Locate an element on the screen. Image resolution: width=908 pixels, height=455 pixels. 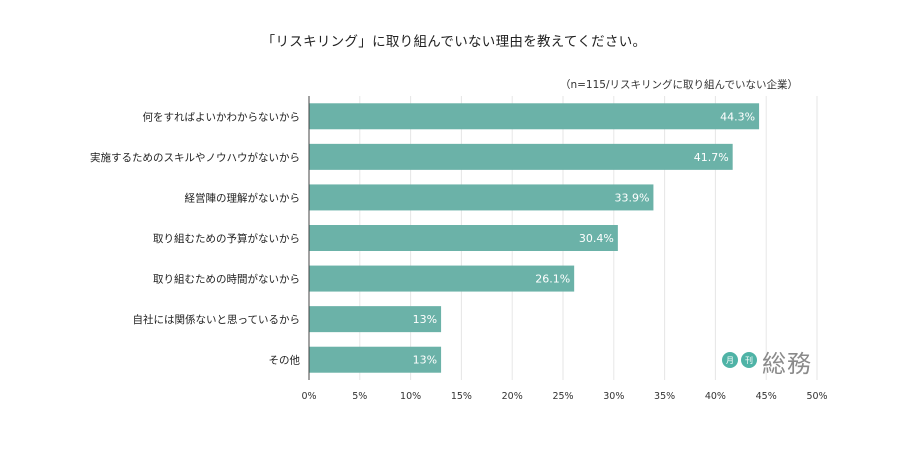
x-tick-label: 0% is located at coordinates (308, 396).